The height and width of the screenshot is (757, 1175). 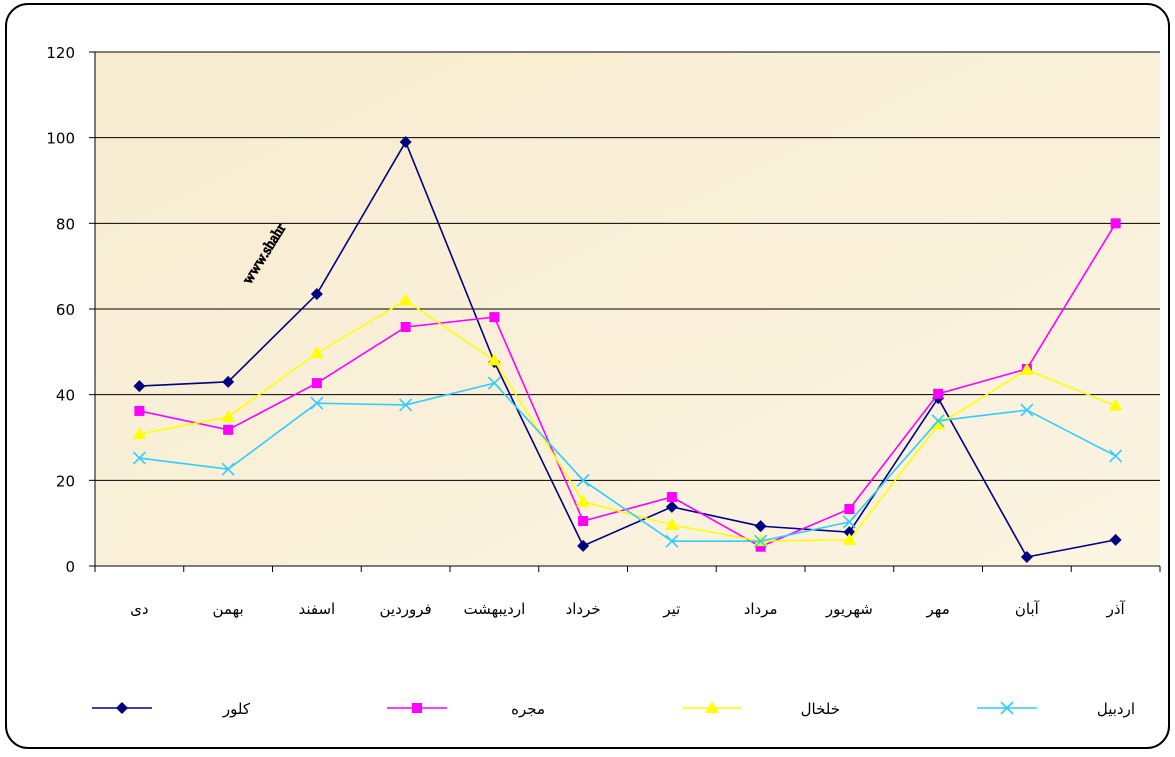 What do you see at coordinates (849, 609) in the screenshot?
I see `x-tick-label: شهریور` at bounding box center [849, 609].